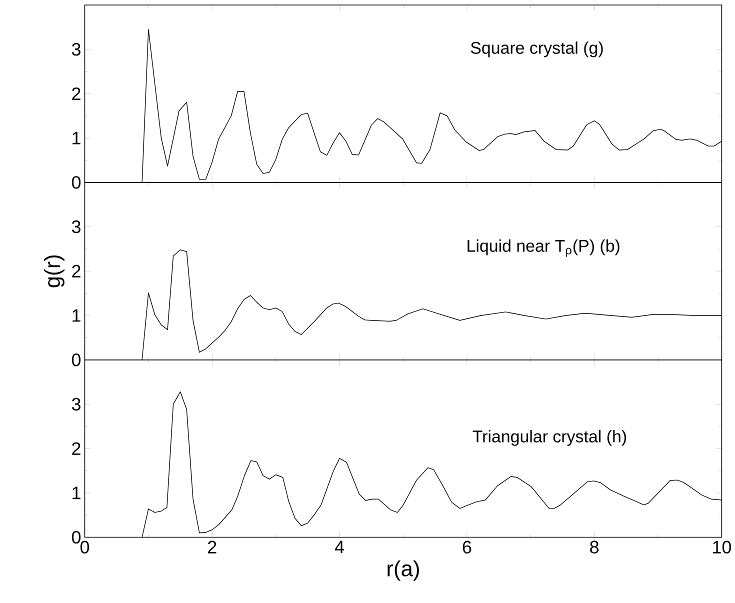  What do you see at coordinates (722, 547) in the screenshot?
I see `x-tick-label: 10` at bounding box center [722, 547].